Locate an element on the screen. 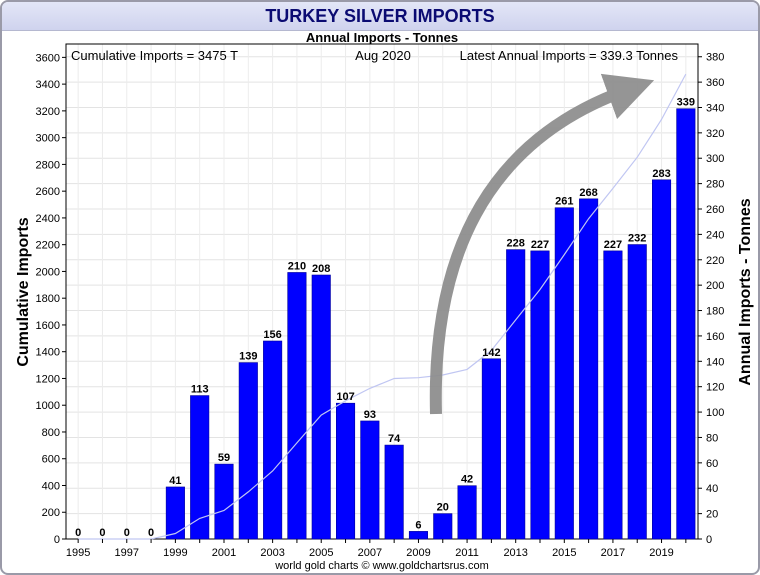  right-axis-tick-label: 40 is located at coordinates (712, 489).